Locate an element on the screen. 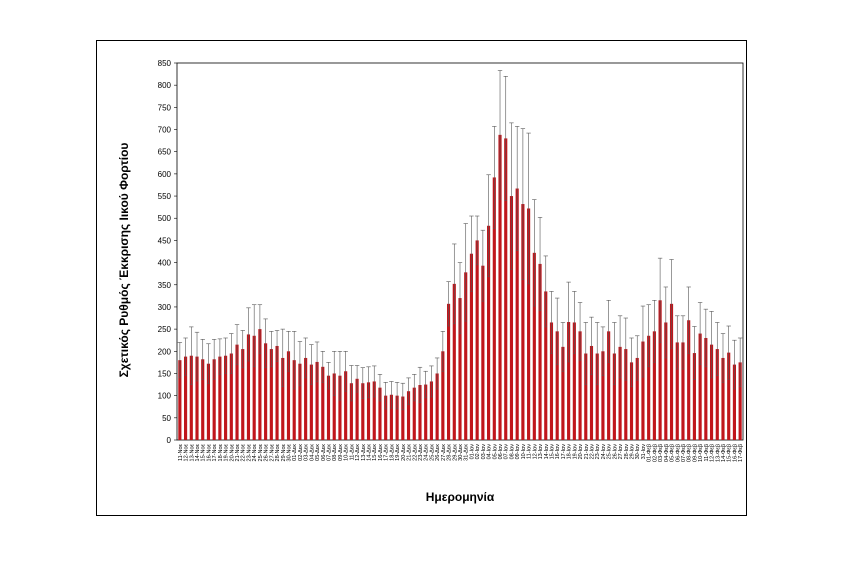 This screenshot has height=565, width=850. x-tick-label: 14-Φεβ is located at coordinates (724, 453).